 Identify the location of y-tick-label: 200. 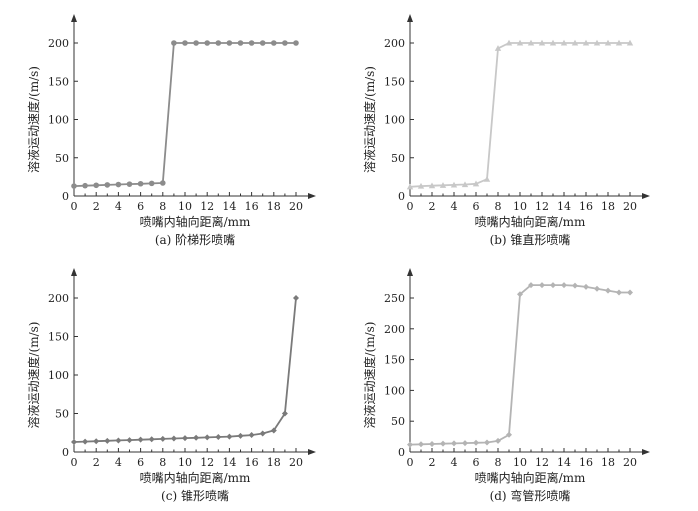
(58, 43).